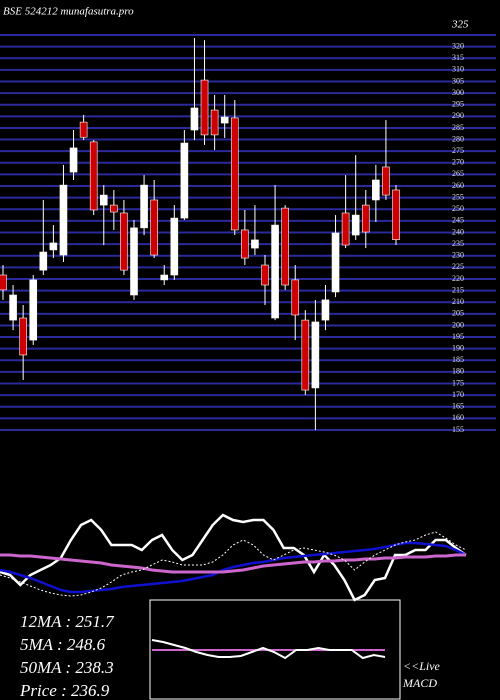 Image resolution: width=500 pixels, height=700 pixels. I want to click on y-tick-label: 220, so click(458, 278).